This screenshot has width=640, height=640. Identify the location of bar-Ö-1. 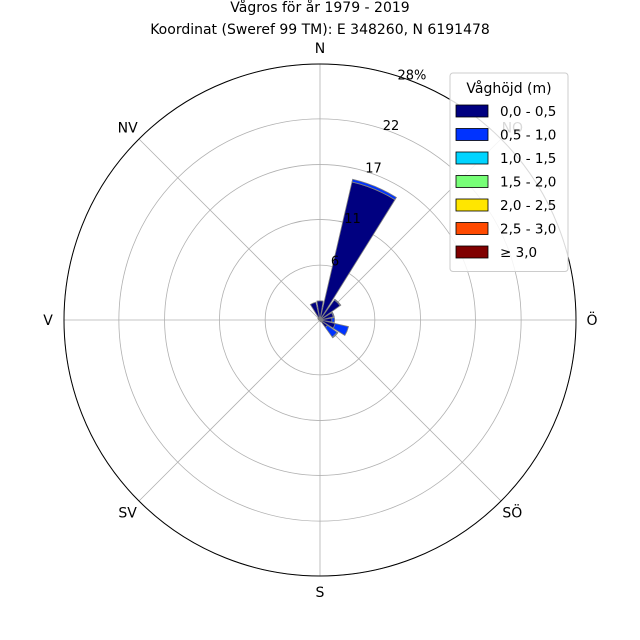
(333, 320).